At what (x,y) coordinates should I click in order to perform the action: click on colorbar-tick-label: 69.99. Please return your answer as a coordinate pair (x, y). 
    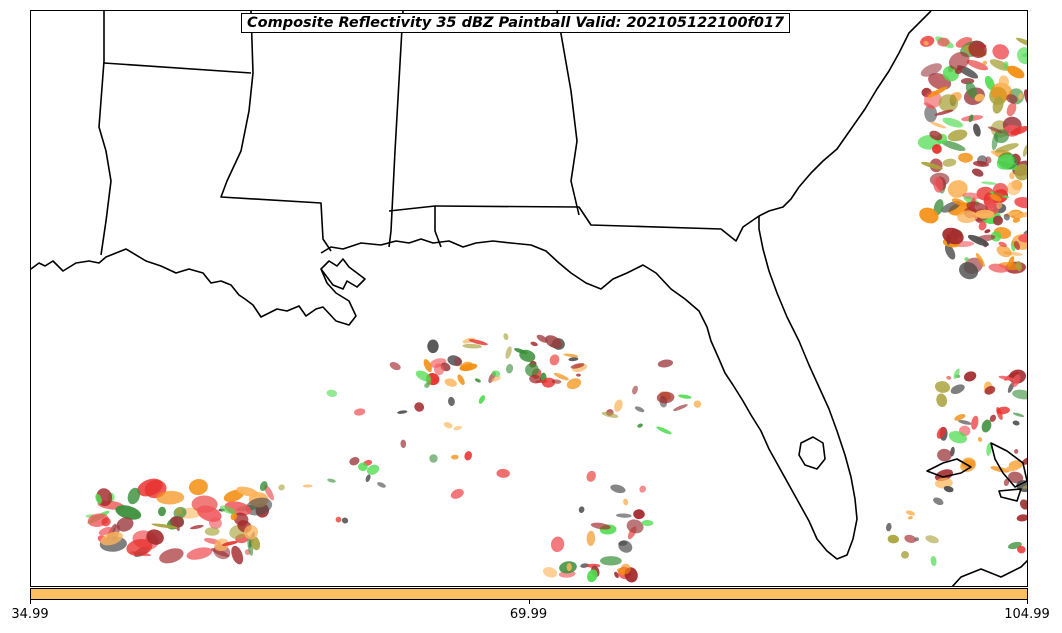
    Looking at the image, I should click on (528, 614).